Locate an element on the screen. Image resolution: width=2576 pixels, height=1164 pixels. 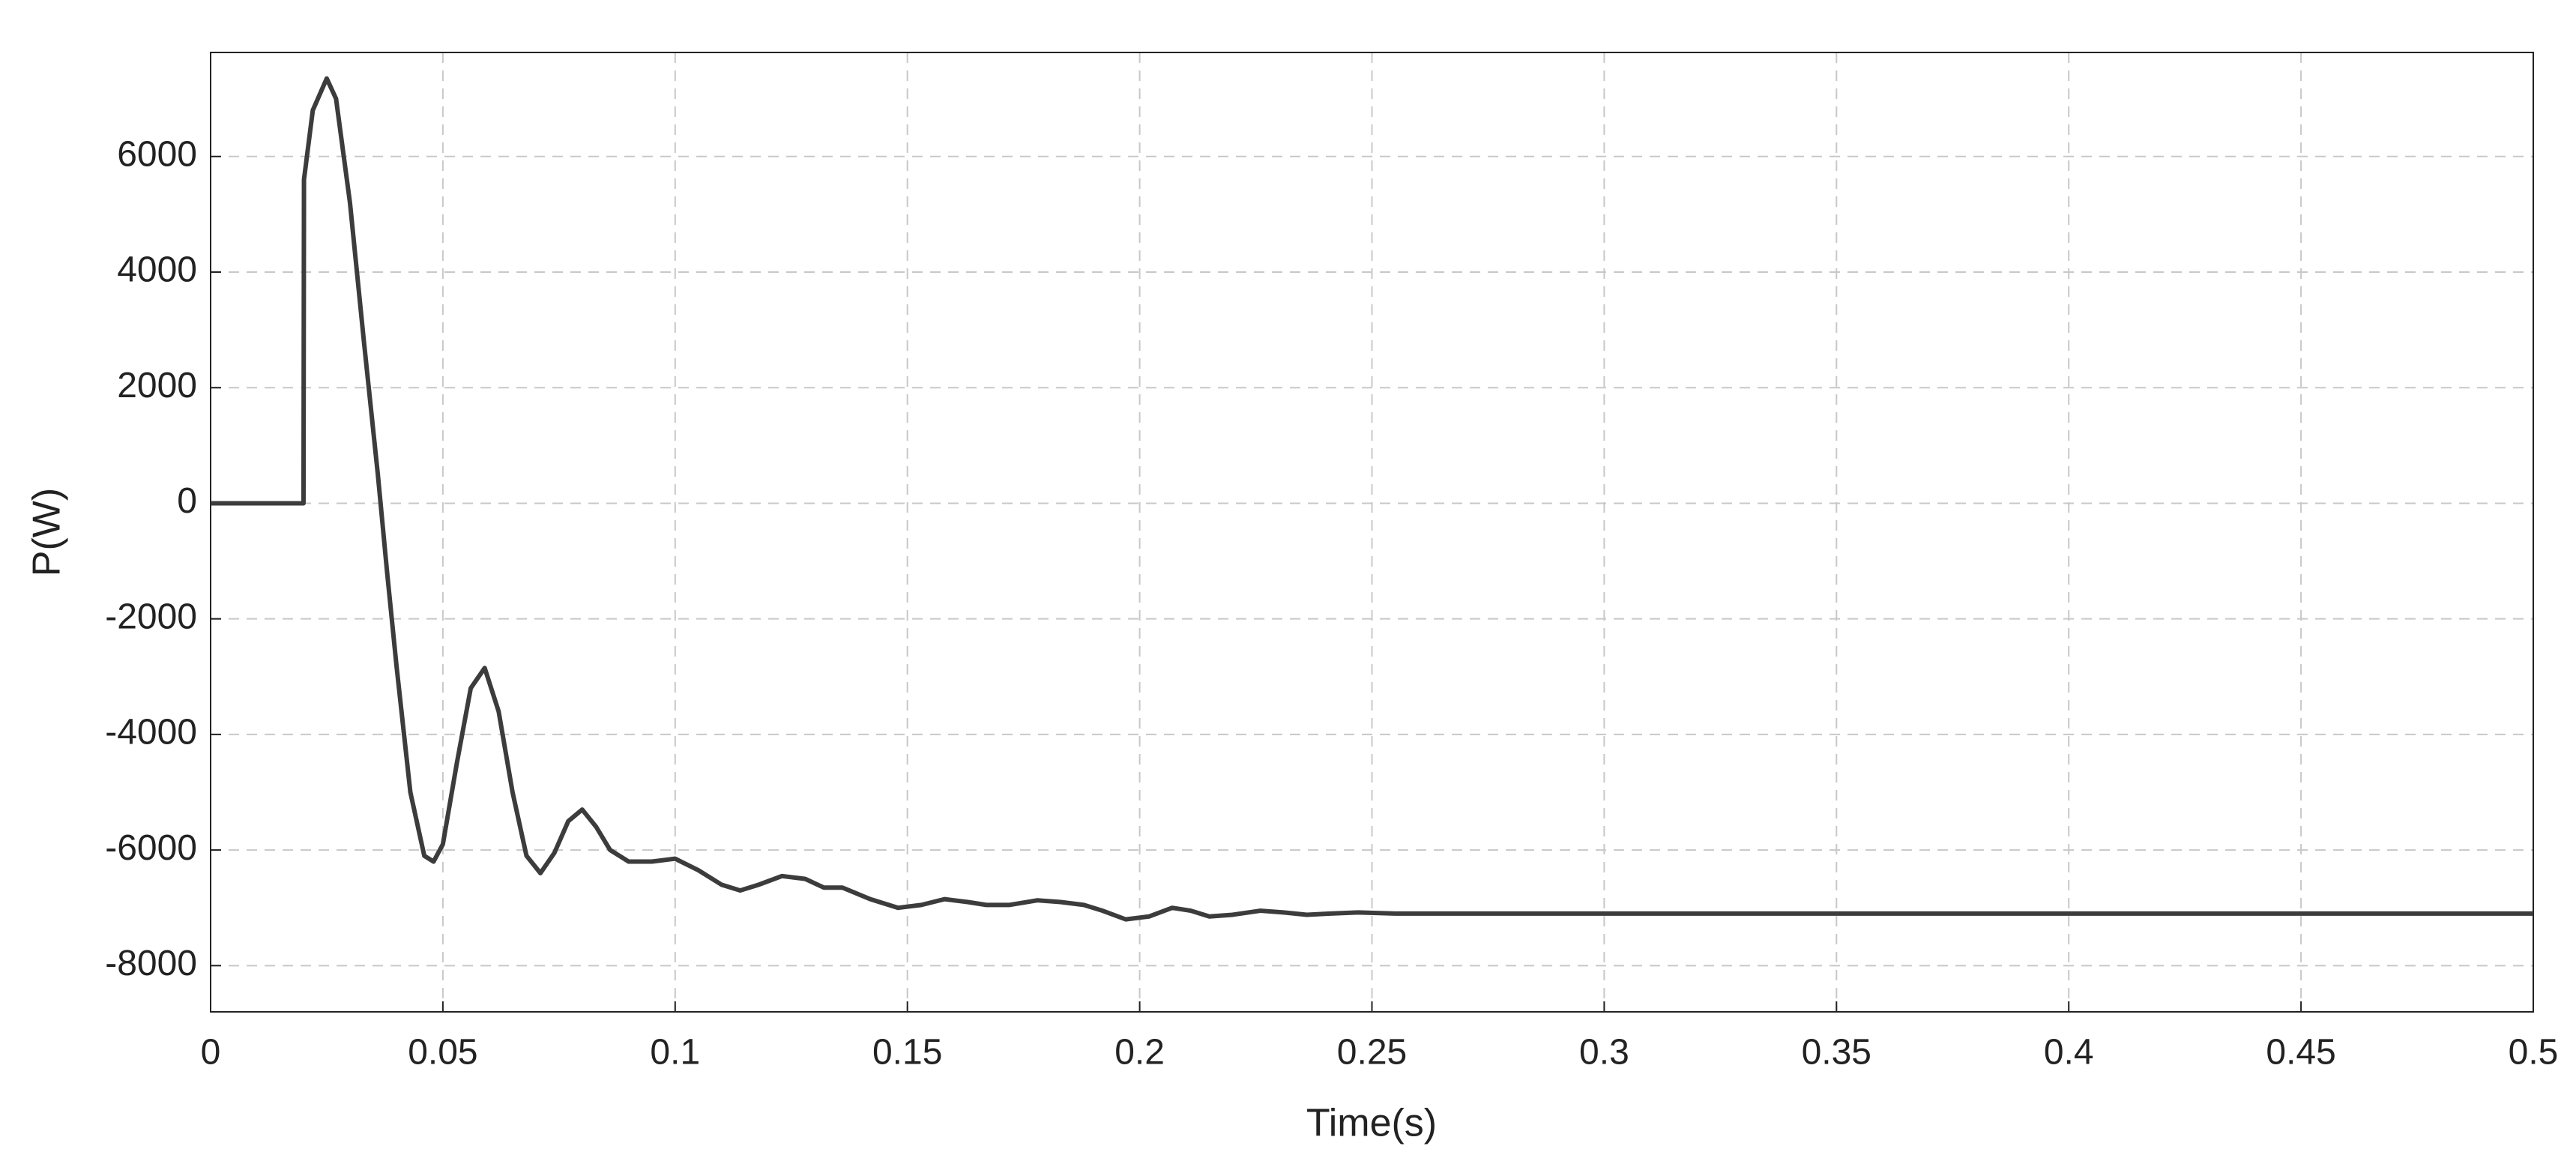
y-axis-label: P(W) is located at coordinates (47, 532).